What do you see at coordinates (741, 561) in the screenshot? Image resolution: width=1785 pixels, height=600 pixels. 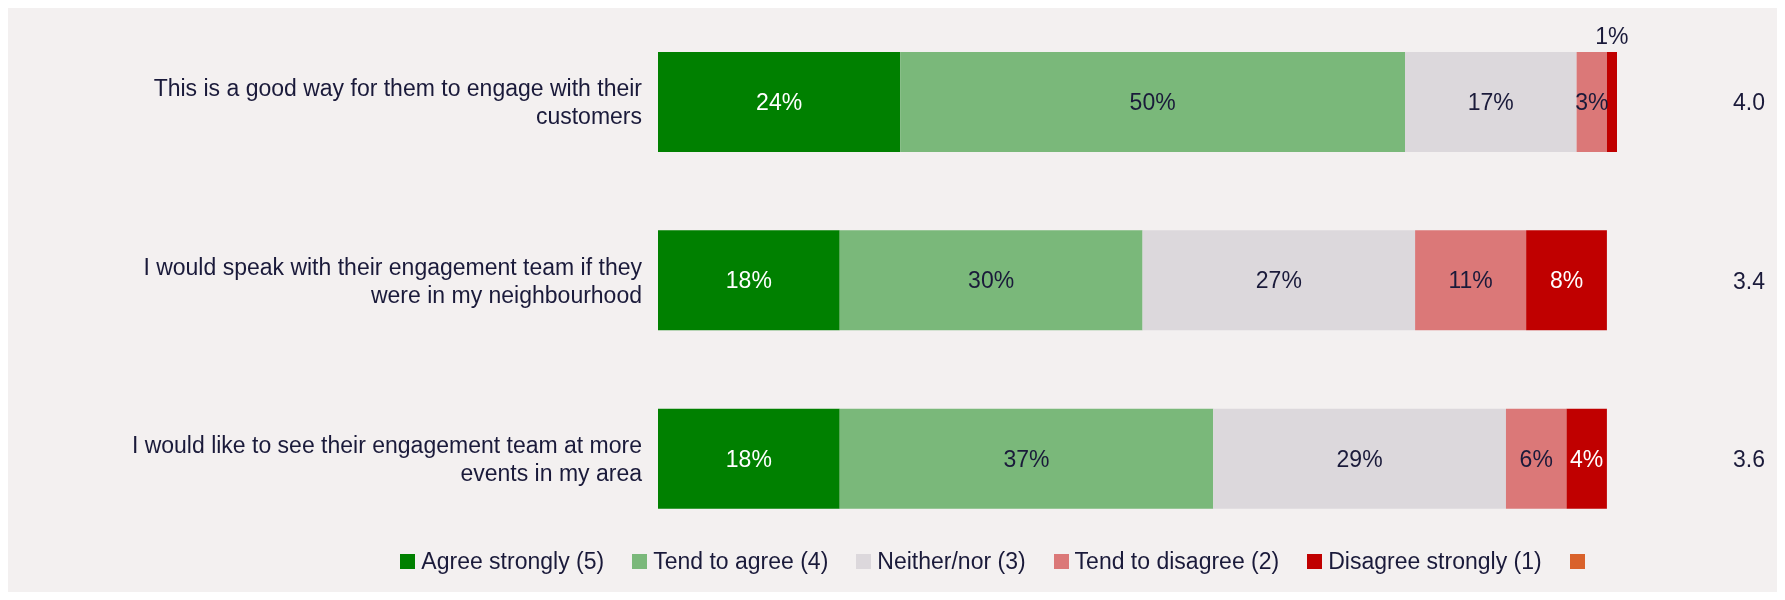 I see `legend-label: Tend to agree (4)` at bounding box center [741, 561].